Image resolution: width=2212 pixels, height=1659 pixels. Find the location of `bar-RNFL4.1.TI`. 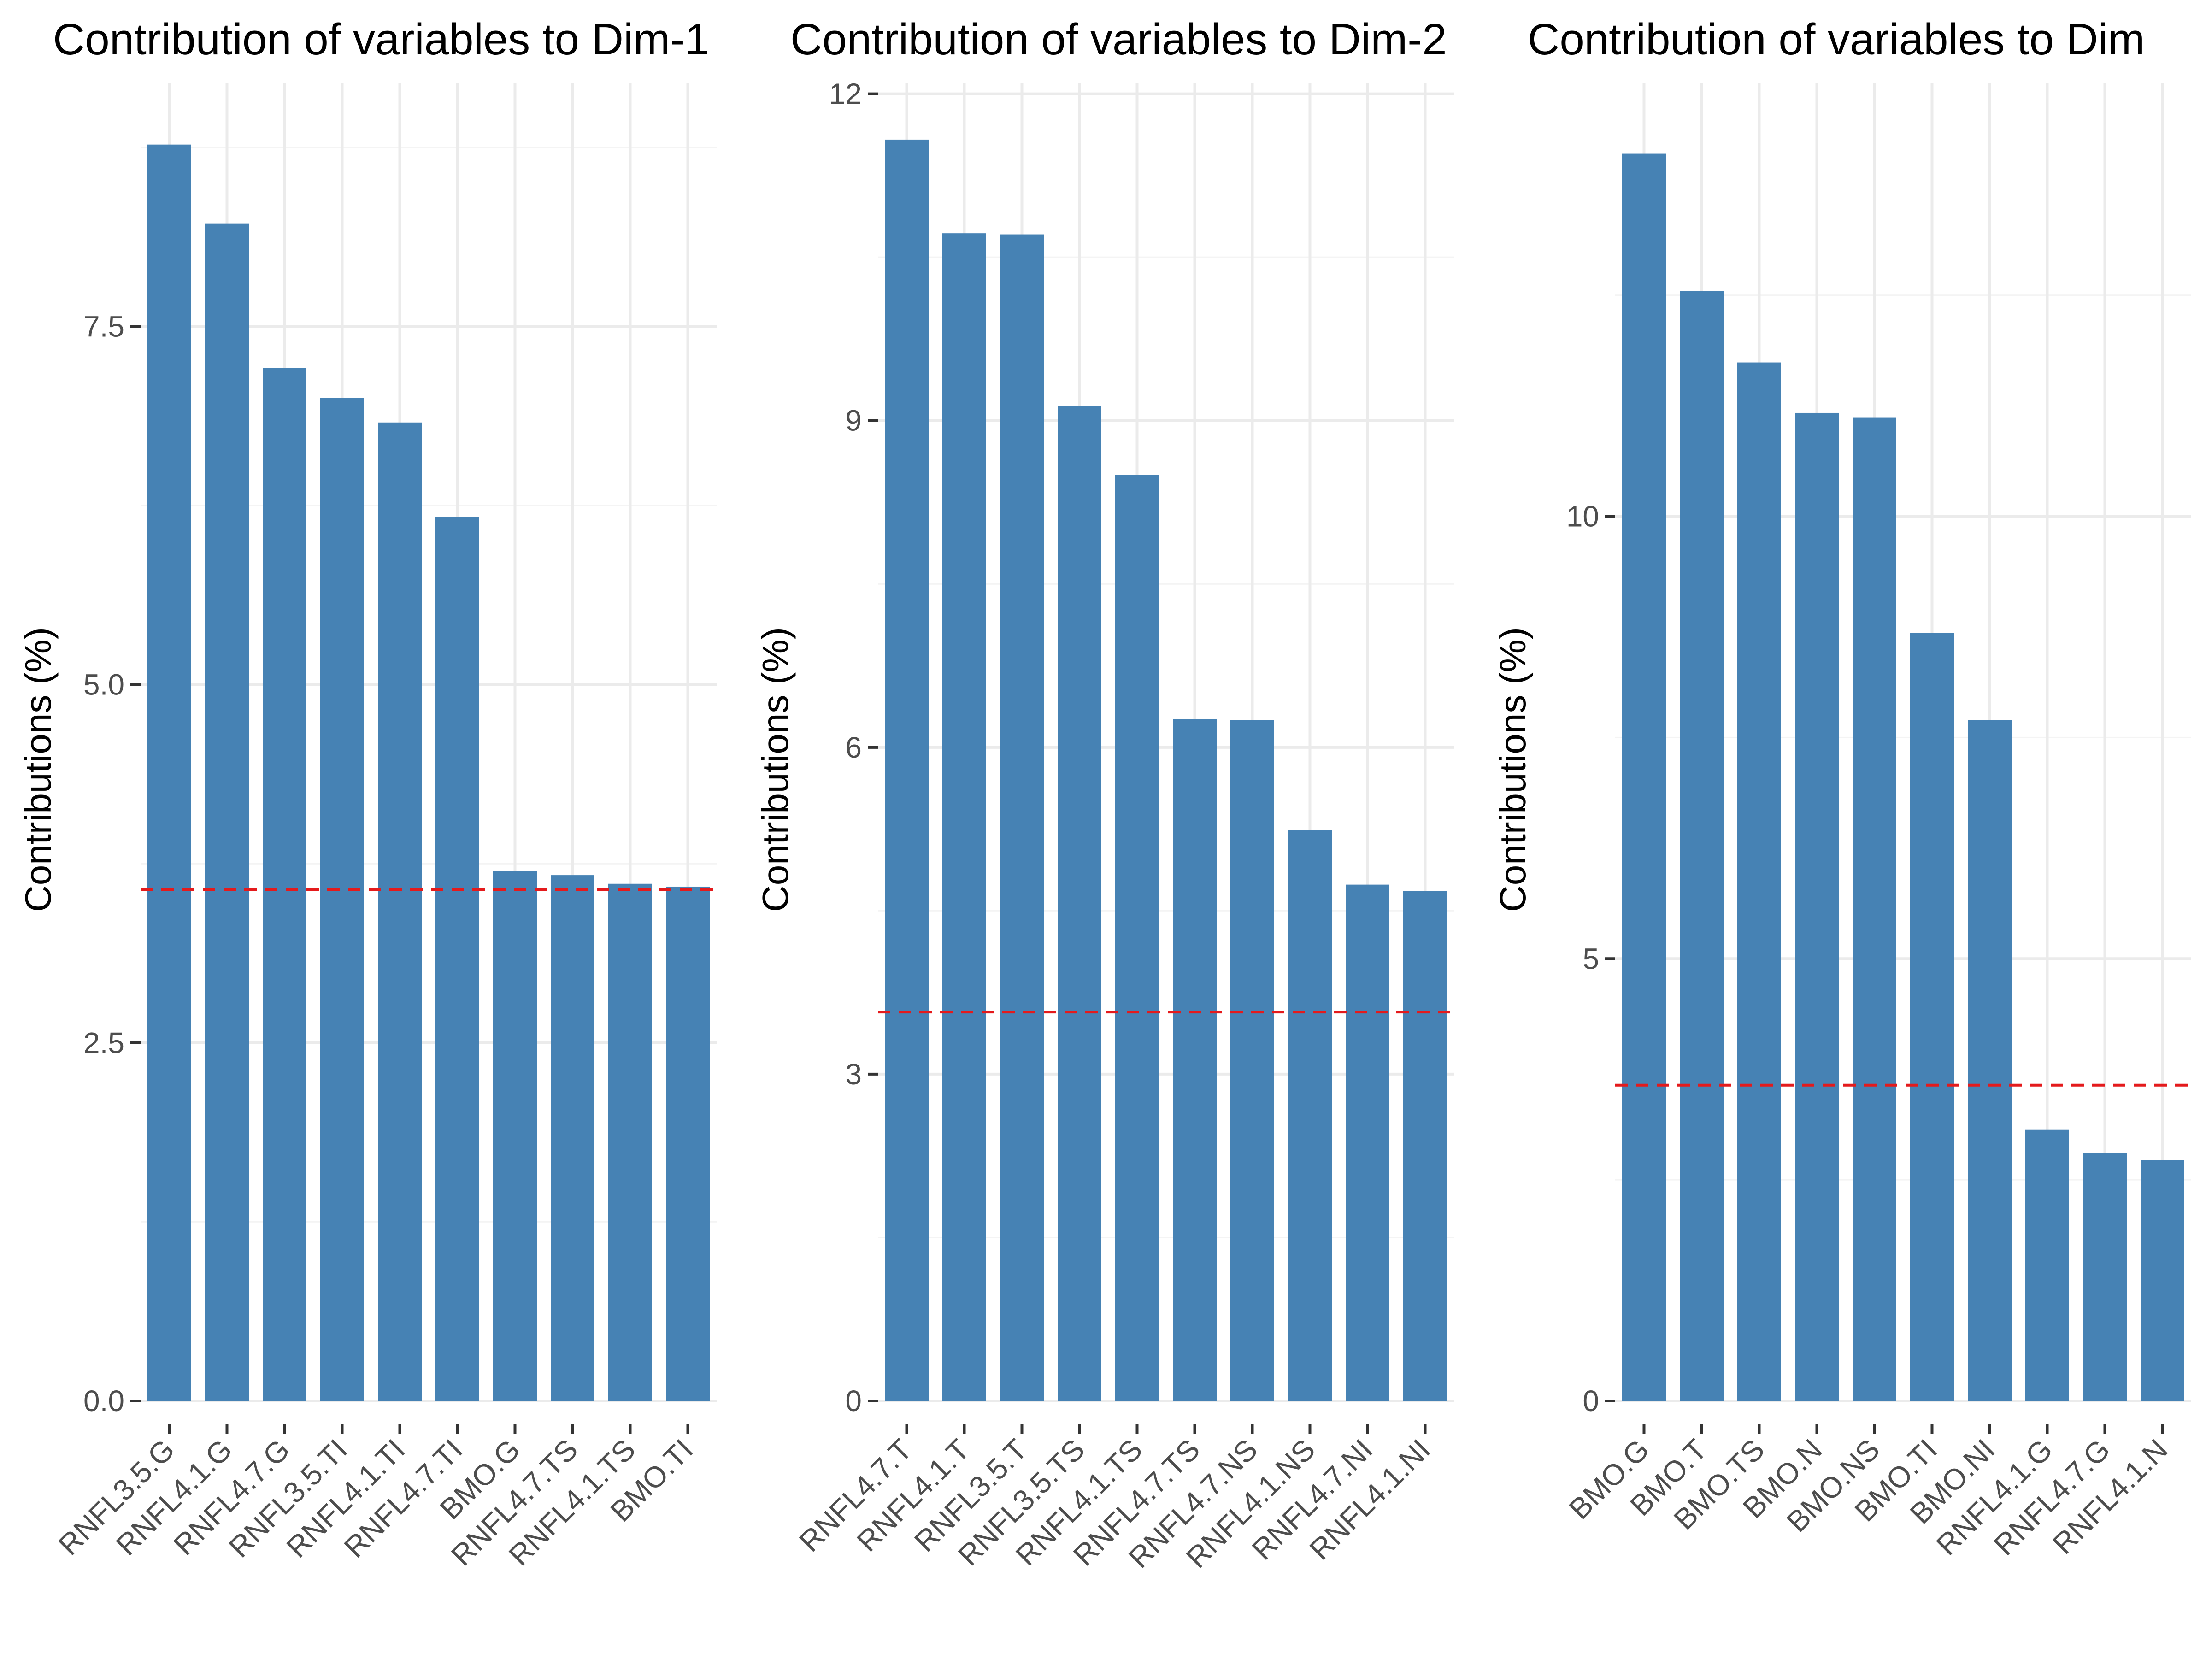

bar-RNFL4.1.TI is located at coordinates (400, 911).